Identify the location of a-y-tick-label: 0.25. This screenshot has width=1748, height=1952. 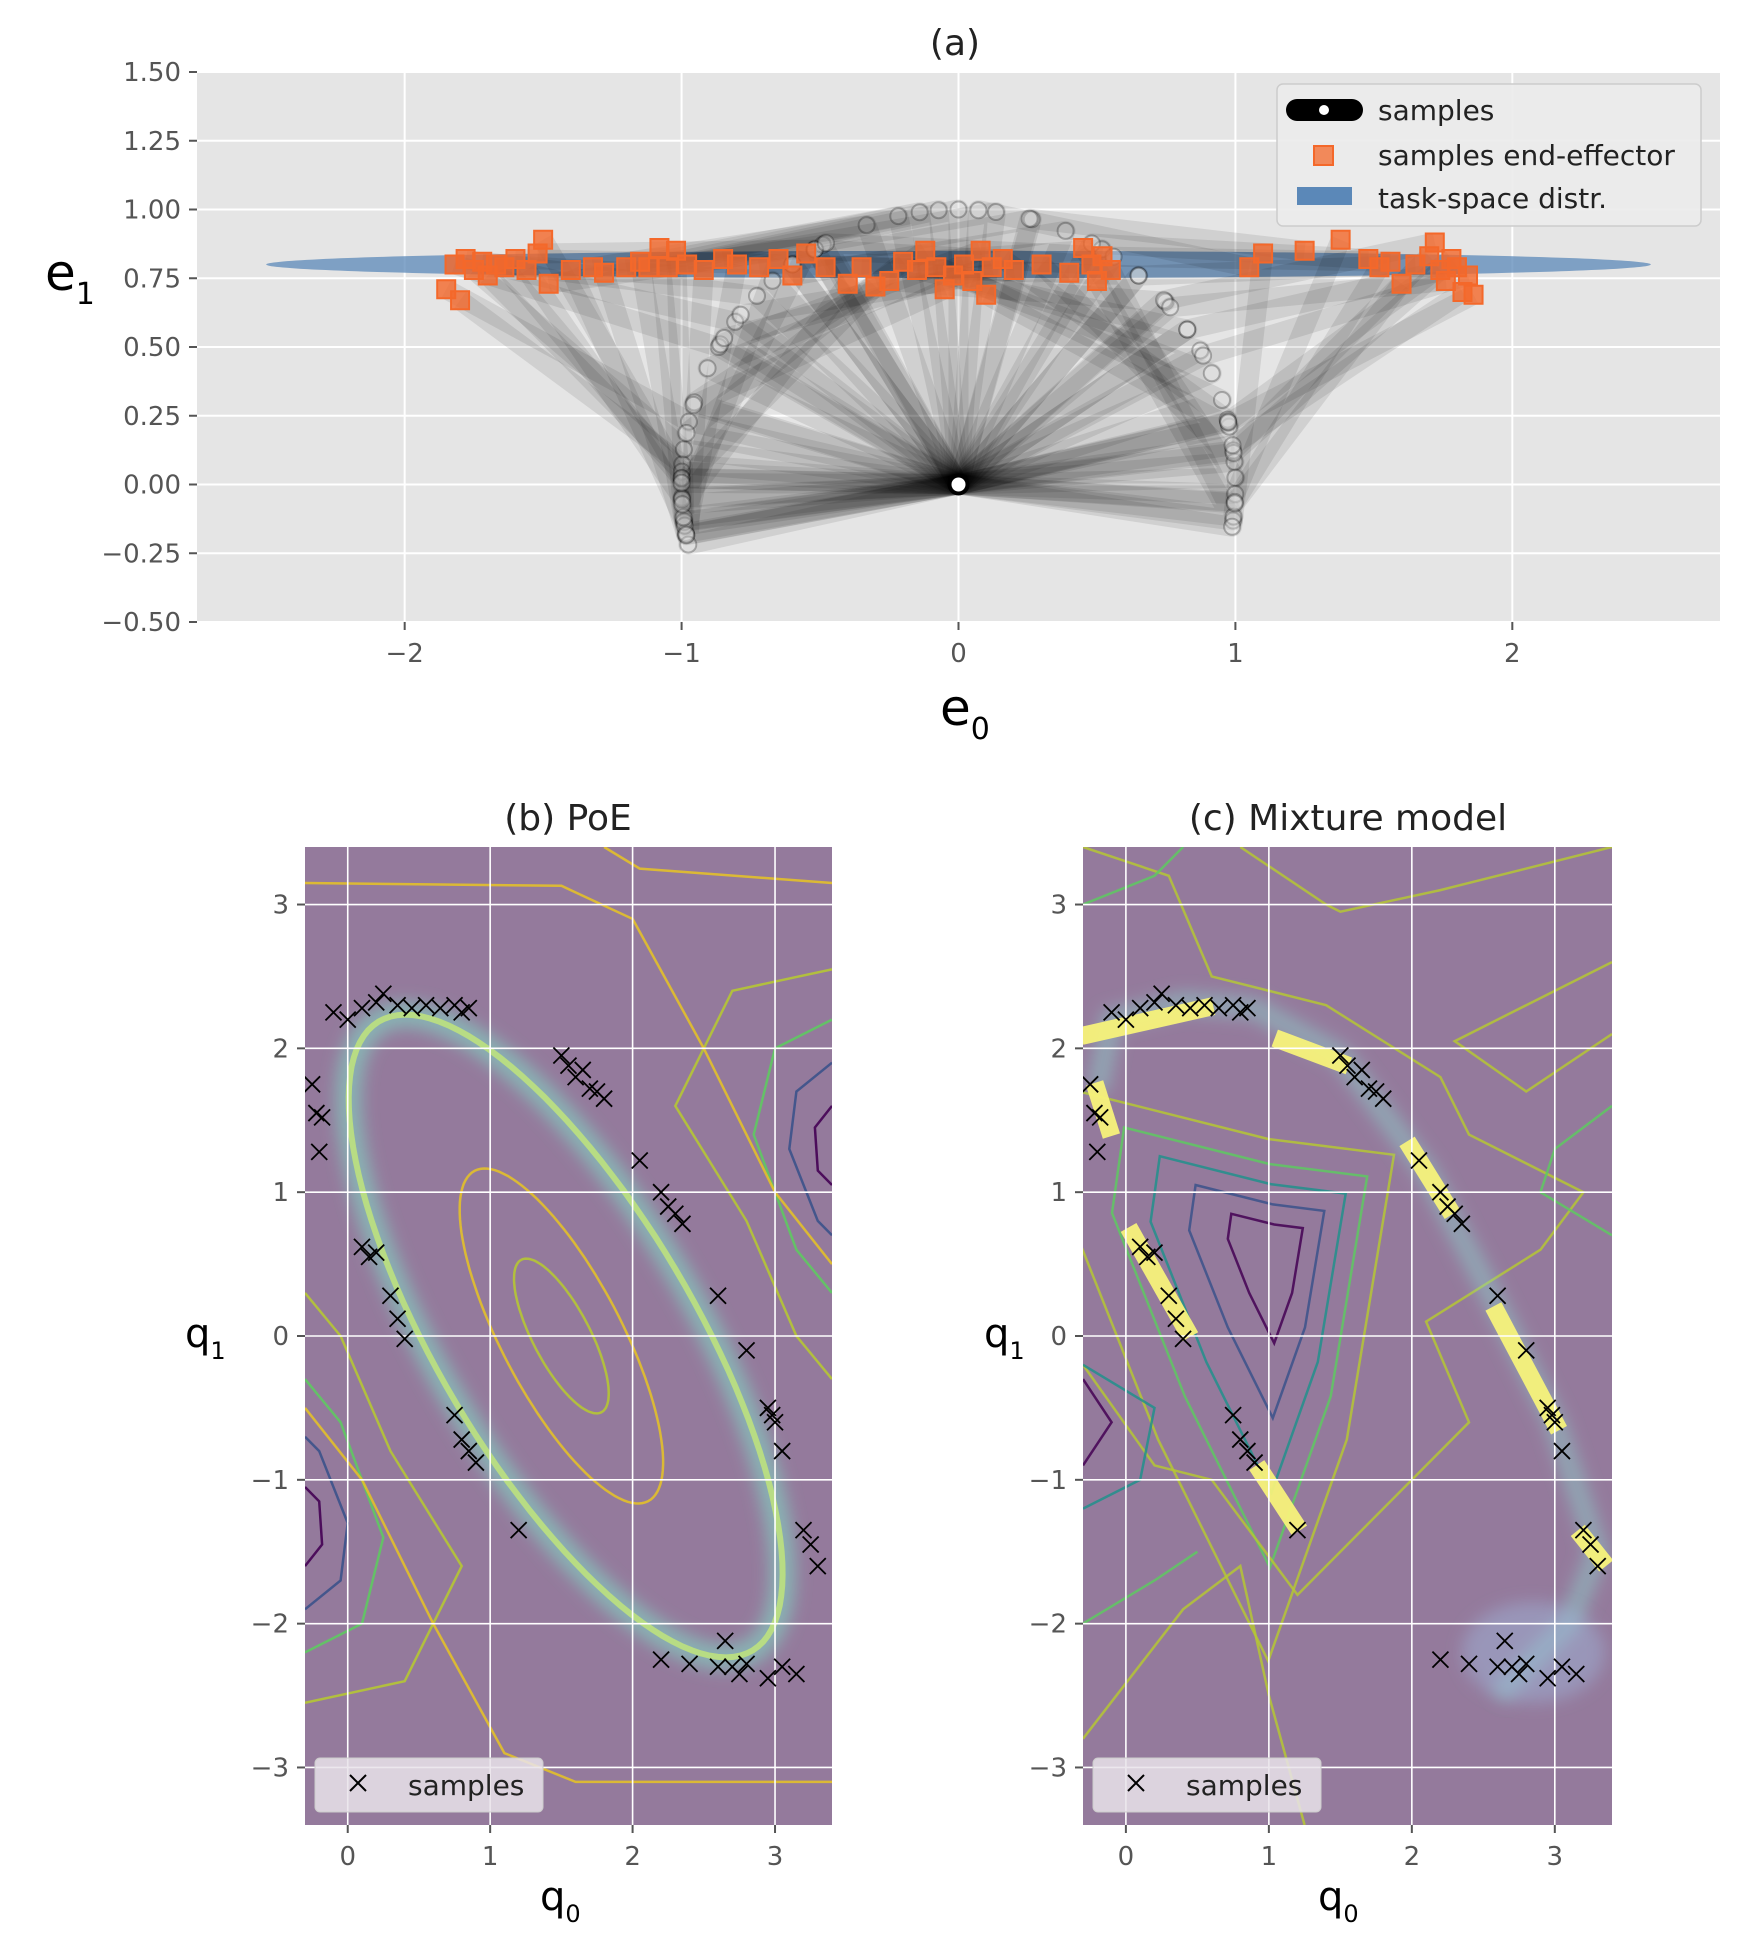
(152, 417).